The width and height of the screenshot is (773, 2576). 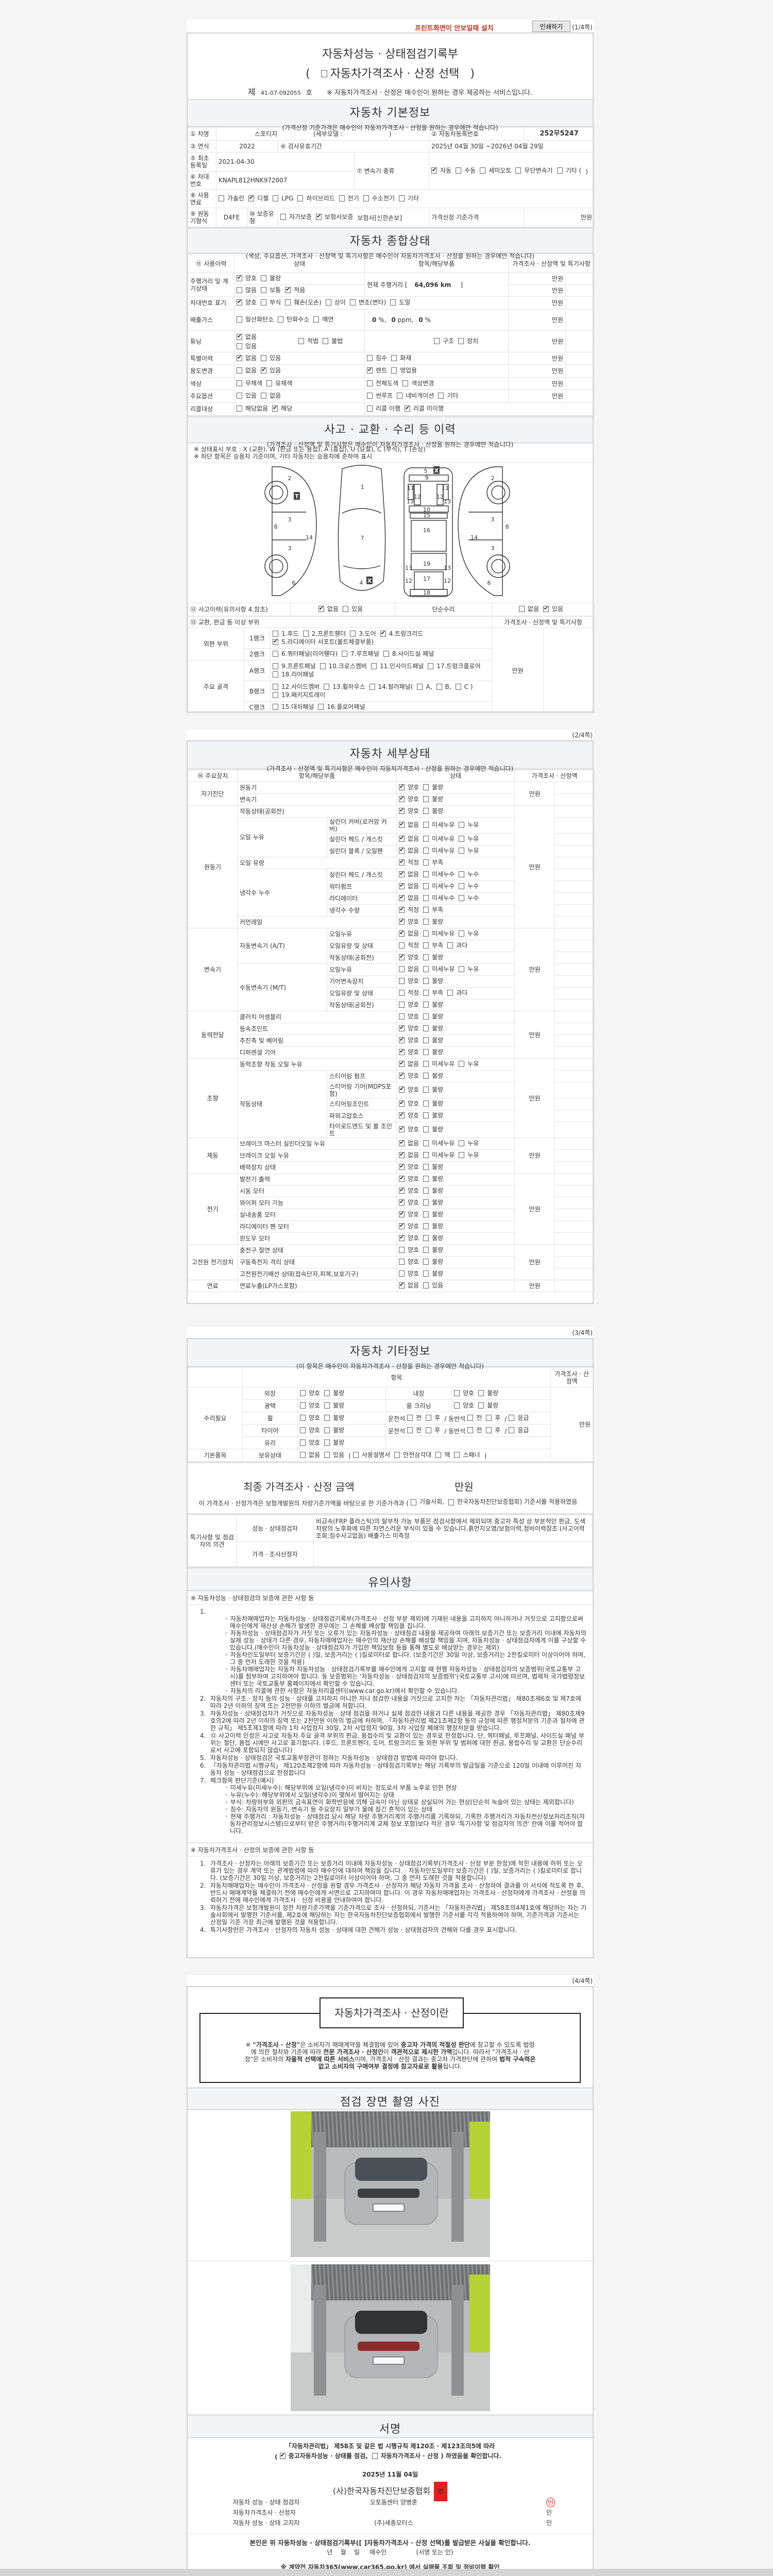 What do you see at coordinates (382, 383) in the screenshot?
I see `checkbox-option: 전체도색` at bounding box center [382, 383].